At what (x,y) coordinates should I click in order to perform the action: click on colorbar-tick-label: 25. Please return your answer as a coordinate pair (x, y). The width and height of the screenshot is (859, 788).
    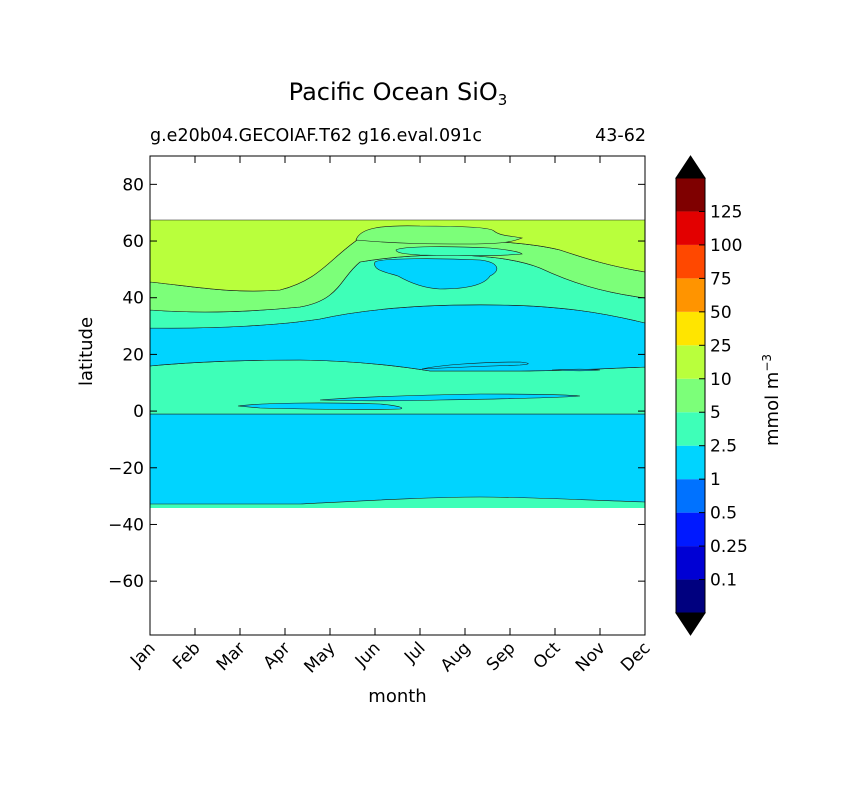
    Looking at the image, I should click on (721, 346).